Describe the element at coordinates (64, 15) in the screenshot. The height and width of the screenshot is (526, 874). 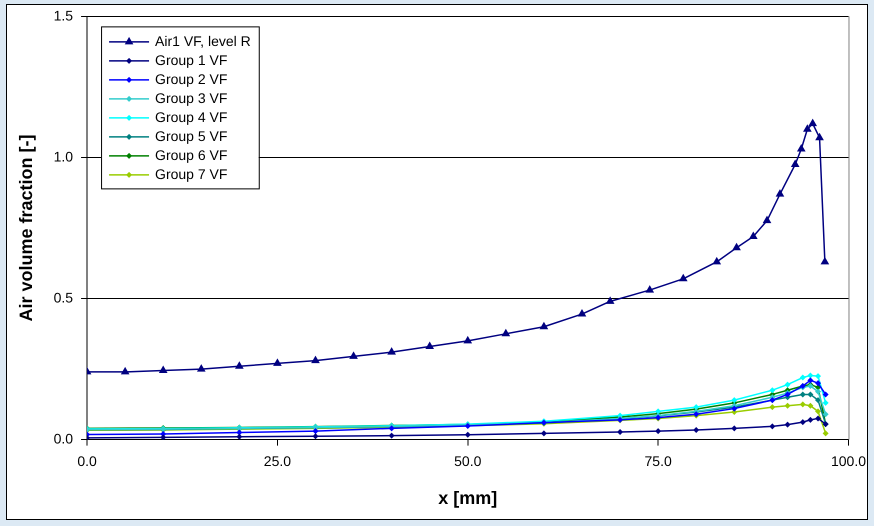
I see `y-tick-label: 1.5` at that location.